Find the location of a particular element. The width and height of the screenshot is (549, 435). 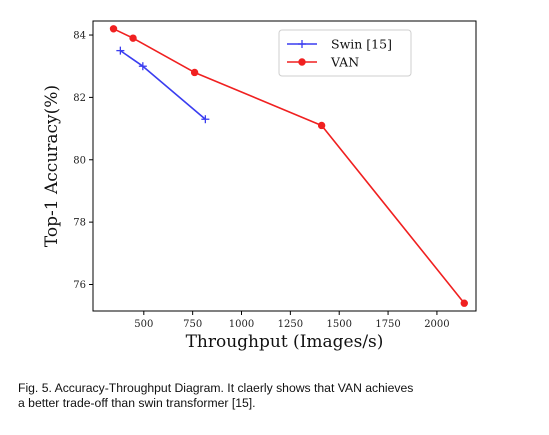

y-axis-ticks: 76 78 80 82 84 is located at coordinates (83, 161).